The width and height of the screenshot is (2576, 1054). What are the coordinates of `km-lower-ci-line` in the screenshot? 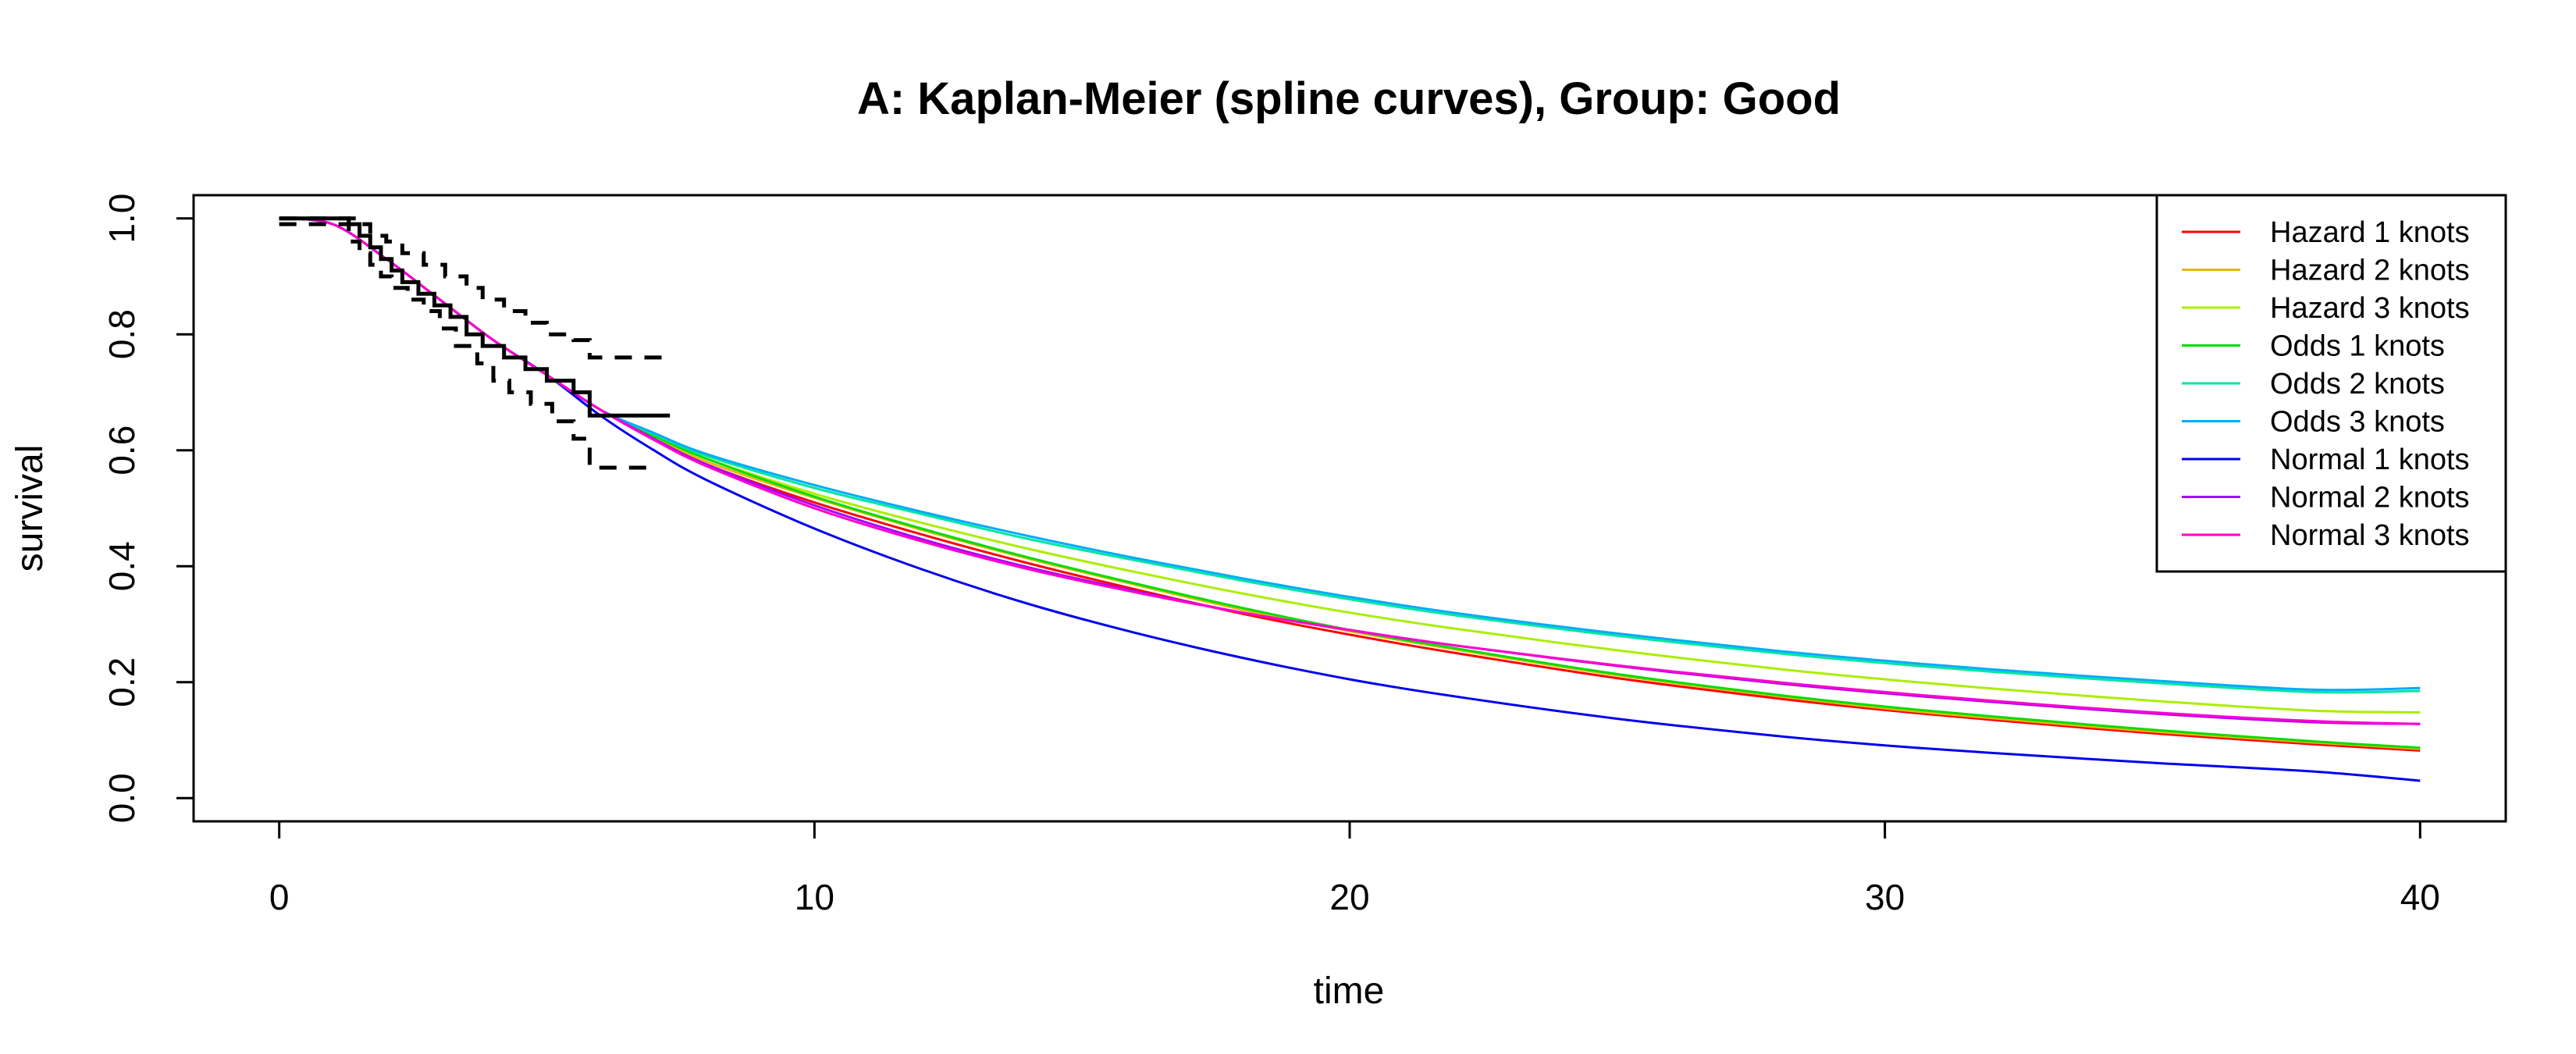 It's located at (466, 346).